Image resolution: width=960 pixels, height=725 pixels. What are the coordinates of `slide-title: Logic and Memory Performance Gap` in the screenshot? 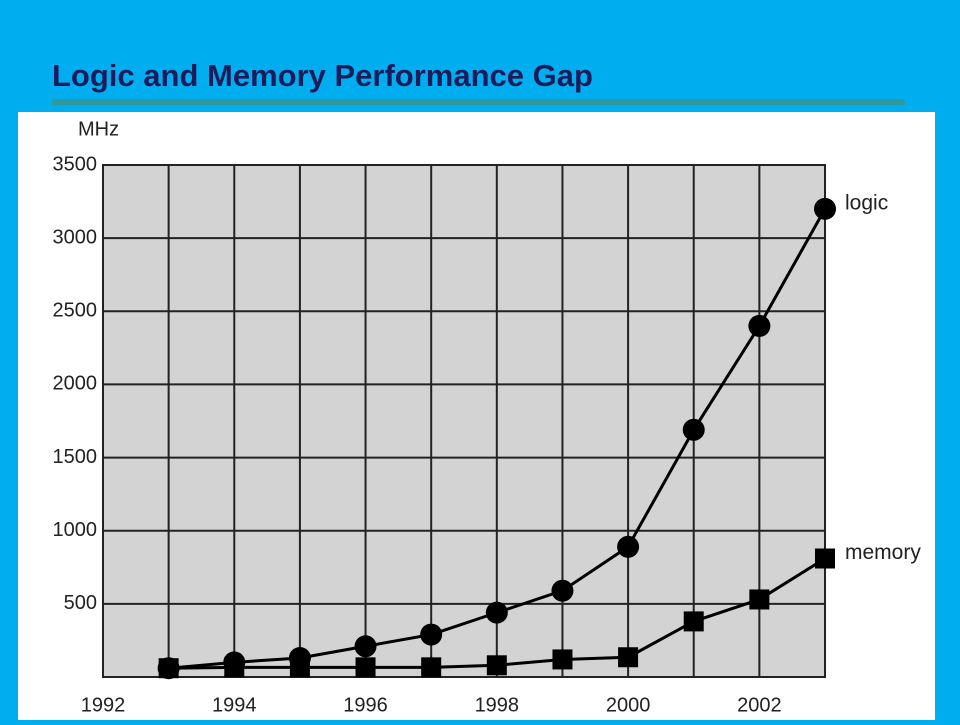 It's located at (322, 75).